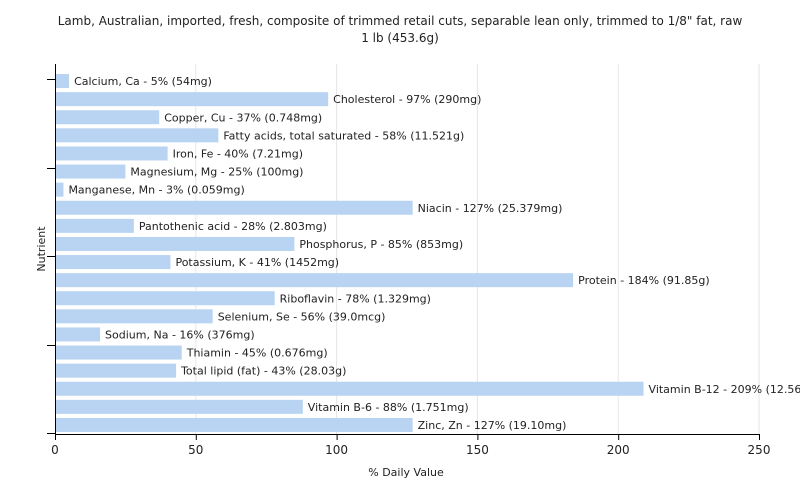 This screenshot has height=500, width=800. What do you see at coordinates (400, 38) in the screenshot?
I see `chart-subtitle: 1 lb (453.6g)` at bounding box center [400, 38].